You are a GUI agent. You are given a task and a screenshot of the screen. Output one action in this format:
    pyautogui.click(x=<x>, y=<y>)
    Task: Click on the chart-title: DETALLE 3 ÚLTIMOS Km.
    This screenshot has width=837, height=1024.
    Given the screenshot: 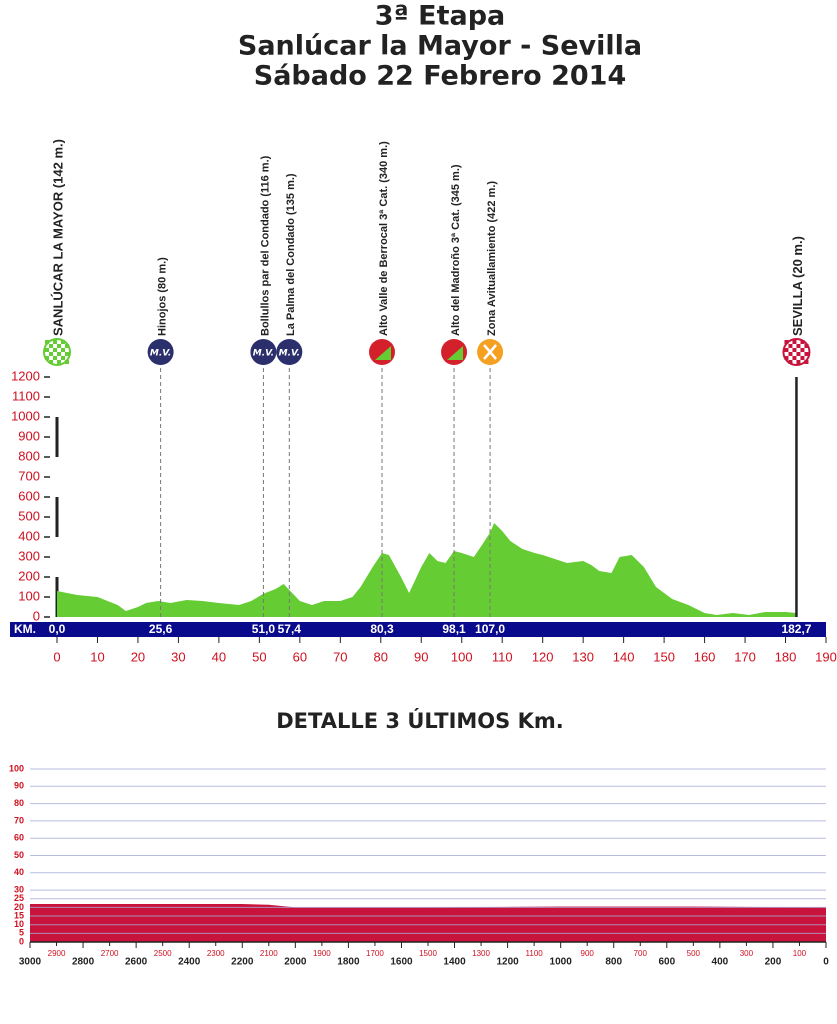 What is the action you would take?
    pyautogui.click(x=419, y=720)
    